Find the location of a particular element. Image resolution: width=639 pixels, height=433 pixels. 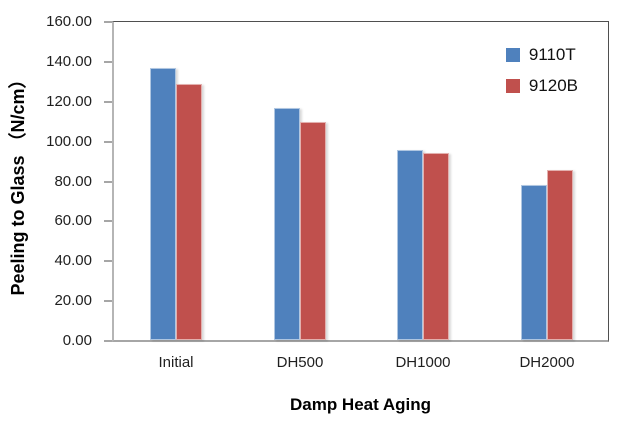

y-tick-label: 80.00 is located at coordinates (73, 181).